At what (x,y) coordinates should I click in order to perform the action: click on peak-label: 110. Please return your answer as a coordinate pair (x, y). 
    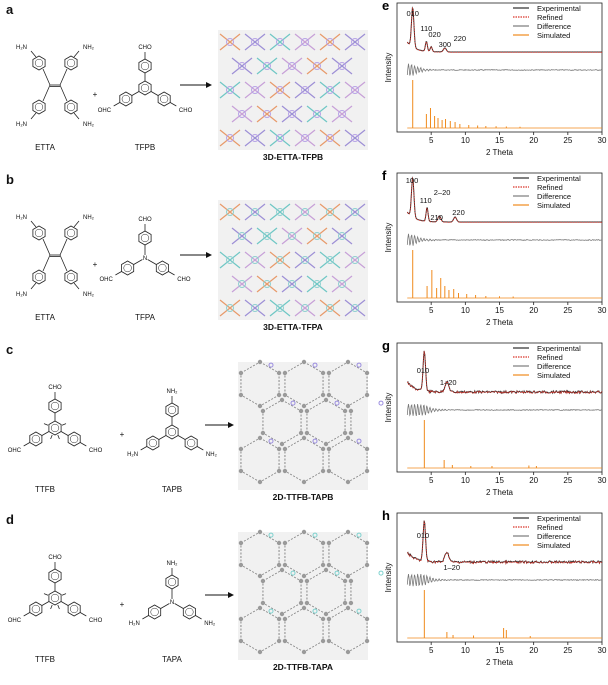
    Looking at the image, I should click on (426, 200).